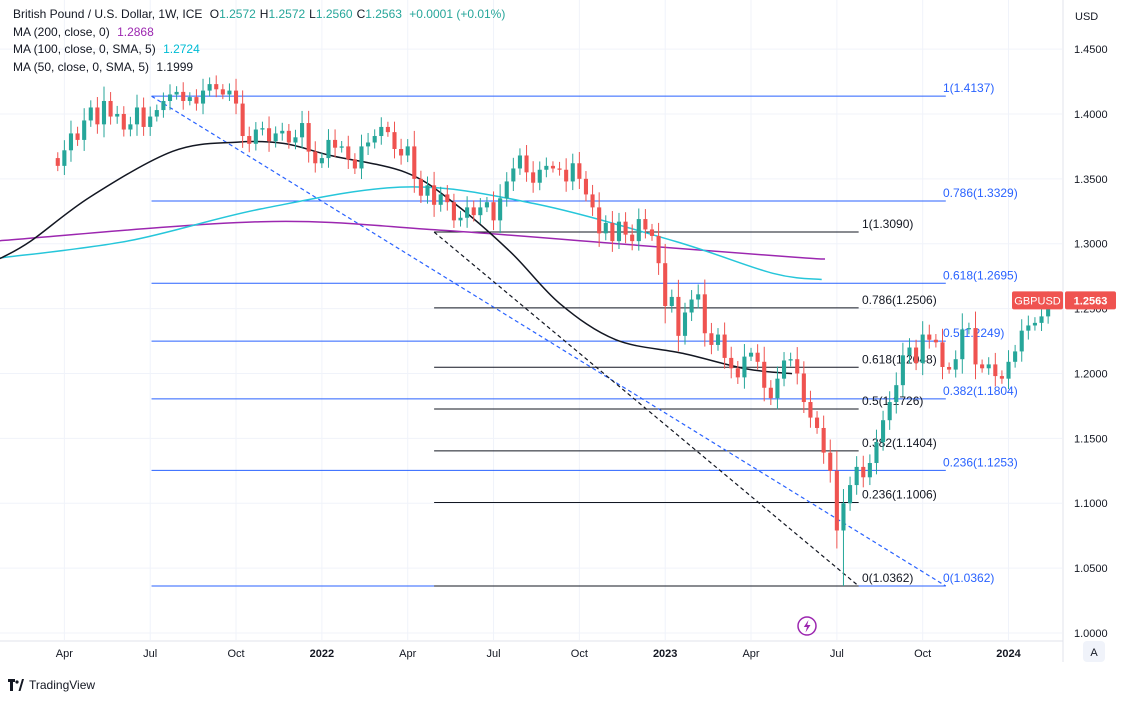 This screenshot has height=705, width=1123. I want to click on price-tick-label: 1.0000, so click(1091, 634).